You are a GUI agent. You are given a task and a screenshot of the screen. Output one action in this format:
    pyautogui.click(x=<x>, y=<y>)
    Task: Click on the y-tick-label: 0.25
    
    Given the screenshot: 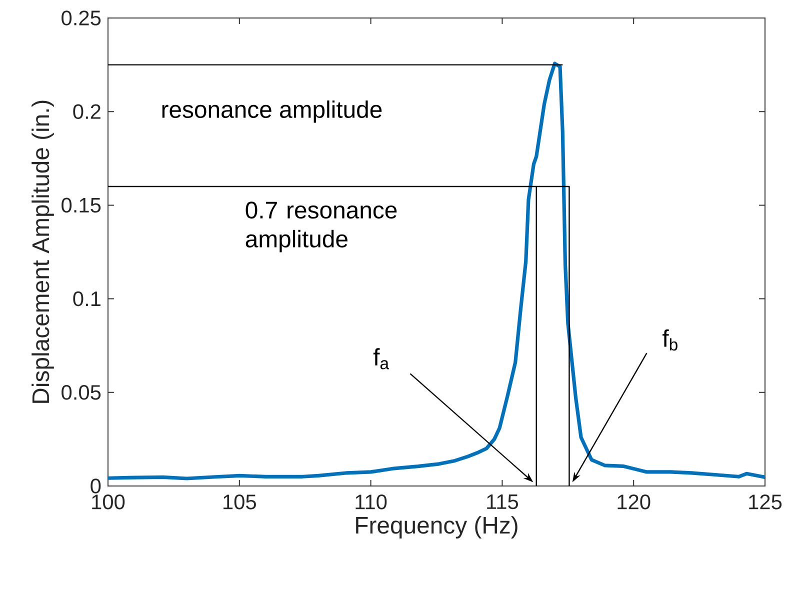 What is the action you would take?
    pyautogui.click(x=81, y=18)
    